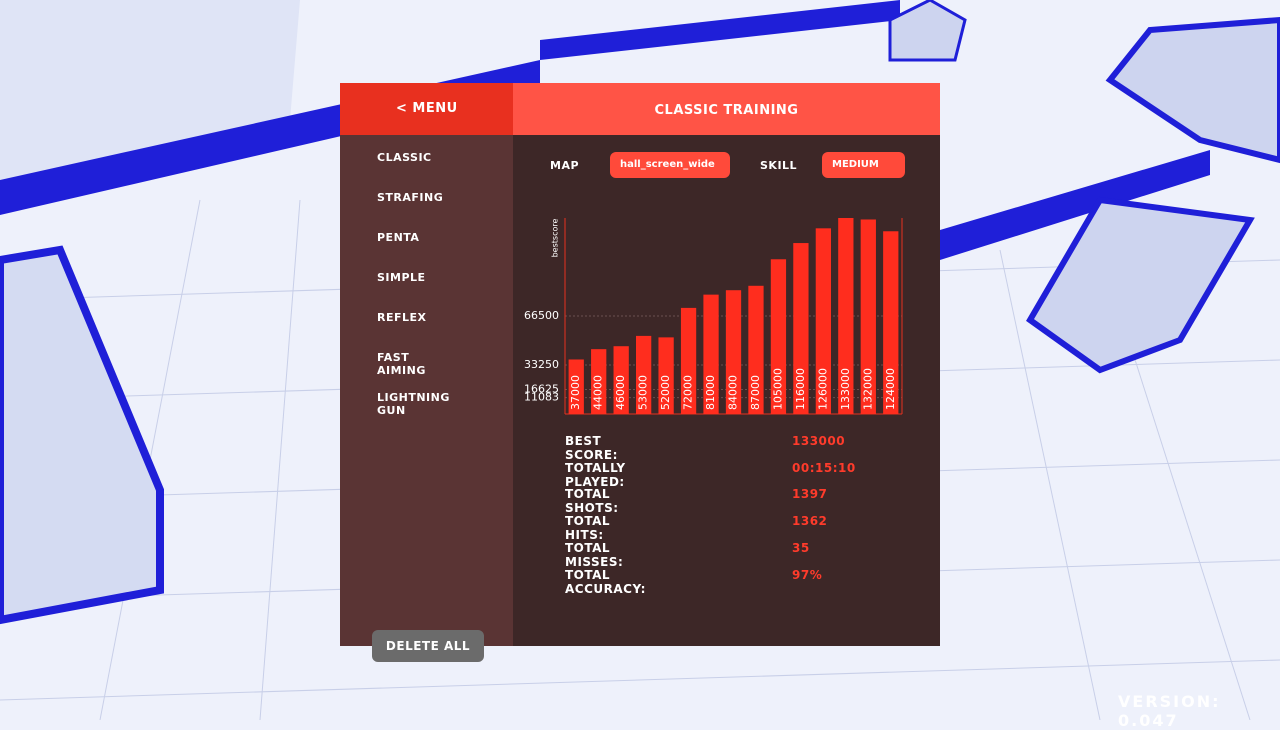  Describe the element at coordinates (605, 581) in the screenshot. I see `stat-label: TOTAL ACCURACY:` at that location.